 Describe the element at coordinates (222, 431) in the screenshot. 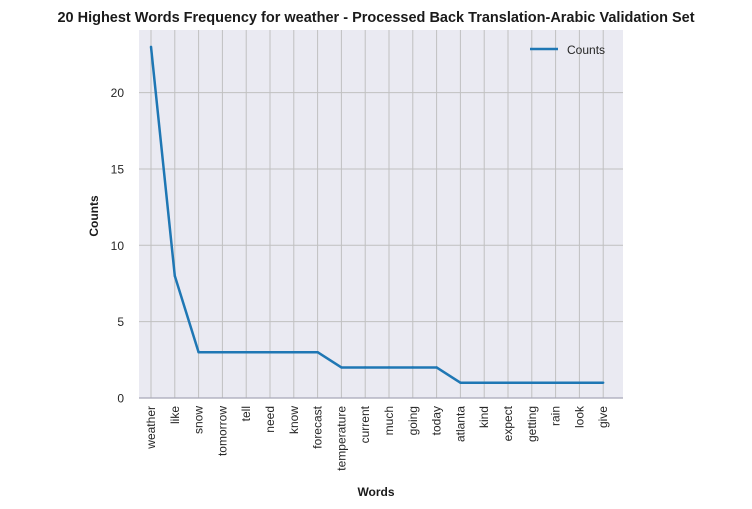

I see `x-tick-label: tomorrow` at that location.